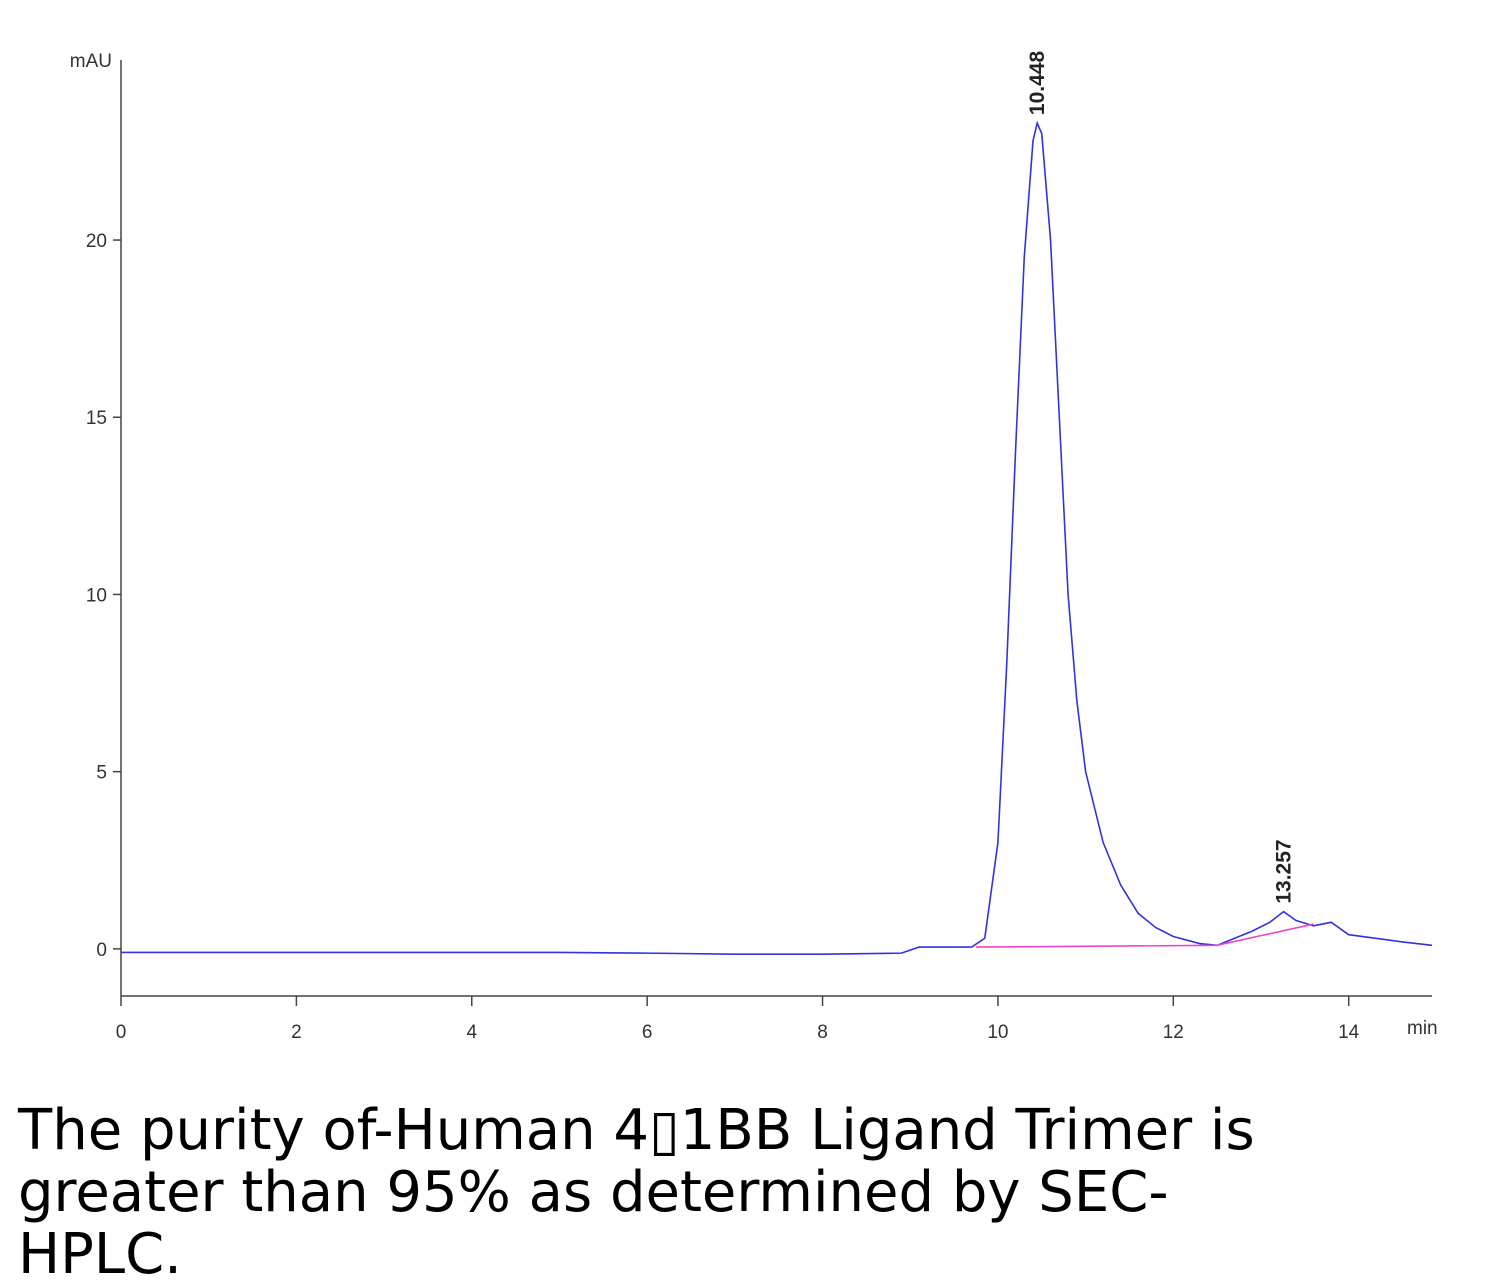  What do you see at coordinates (1284, 871) in the screenshot?
I see `peak-label: 13.257` at bounding box center [1284, 871].